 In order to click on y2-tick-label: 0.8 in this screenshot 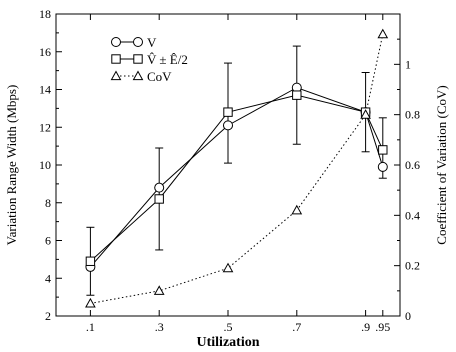, I will do `click(412, 115)`.